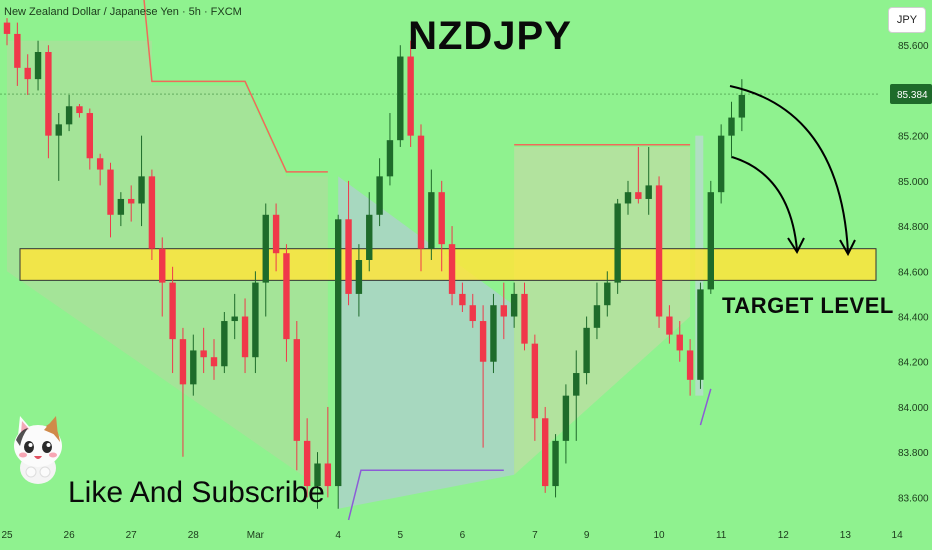 The height and width of the screenshot is (550, 932). What do you see at coordinates (768, 205) in the screenshot?
I see `projection-arrow-short` at bounding box center [768, 205].